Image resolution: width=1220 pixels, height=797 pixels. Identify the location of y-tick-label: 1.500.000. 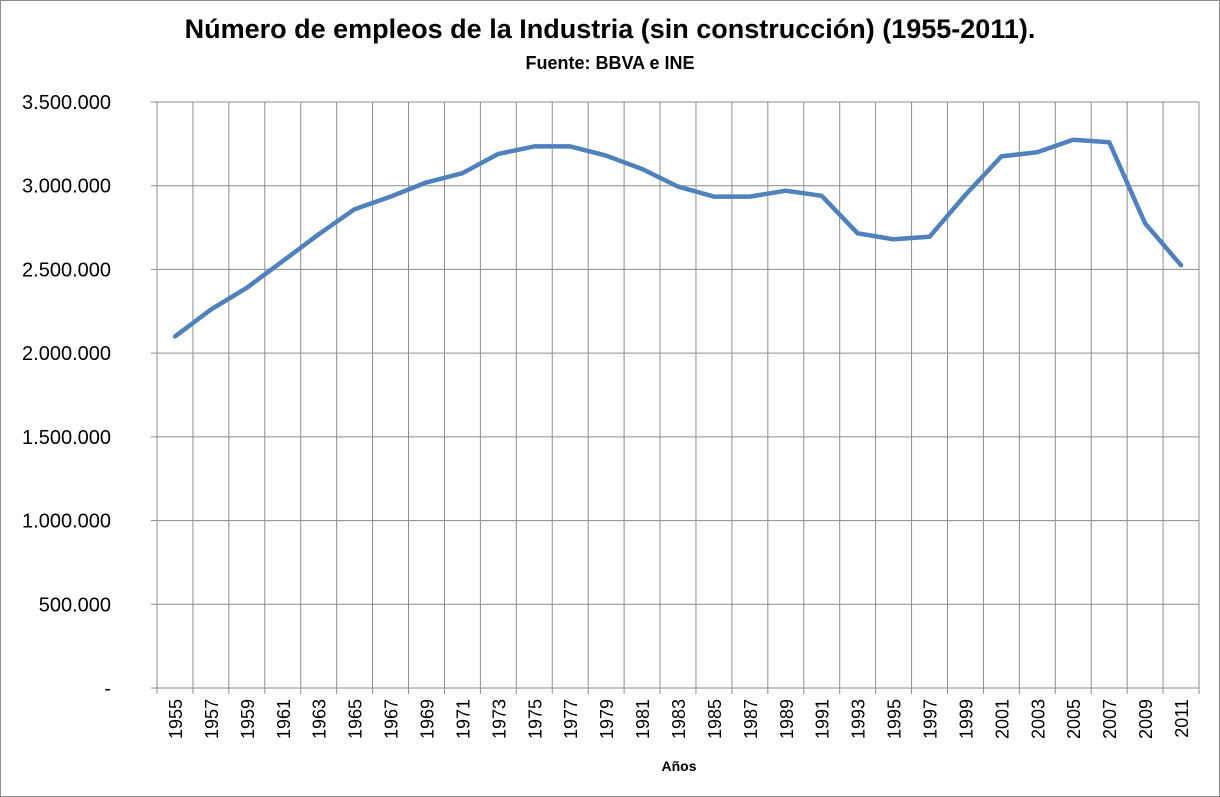
(66, 438).